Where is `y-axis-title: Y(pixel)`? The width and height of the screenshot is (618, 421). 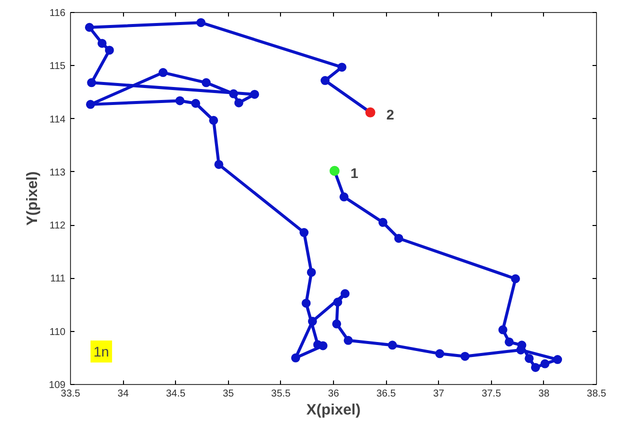
y-axis-title: Y(pixel) is located at coordinates (32, 198).